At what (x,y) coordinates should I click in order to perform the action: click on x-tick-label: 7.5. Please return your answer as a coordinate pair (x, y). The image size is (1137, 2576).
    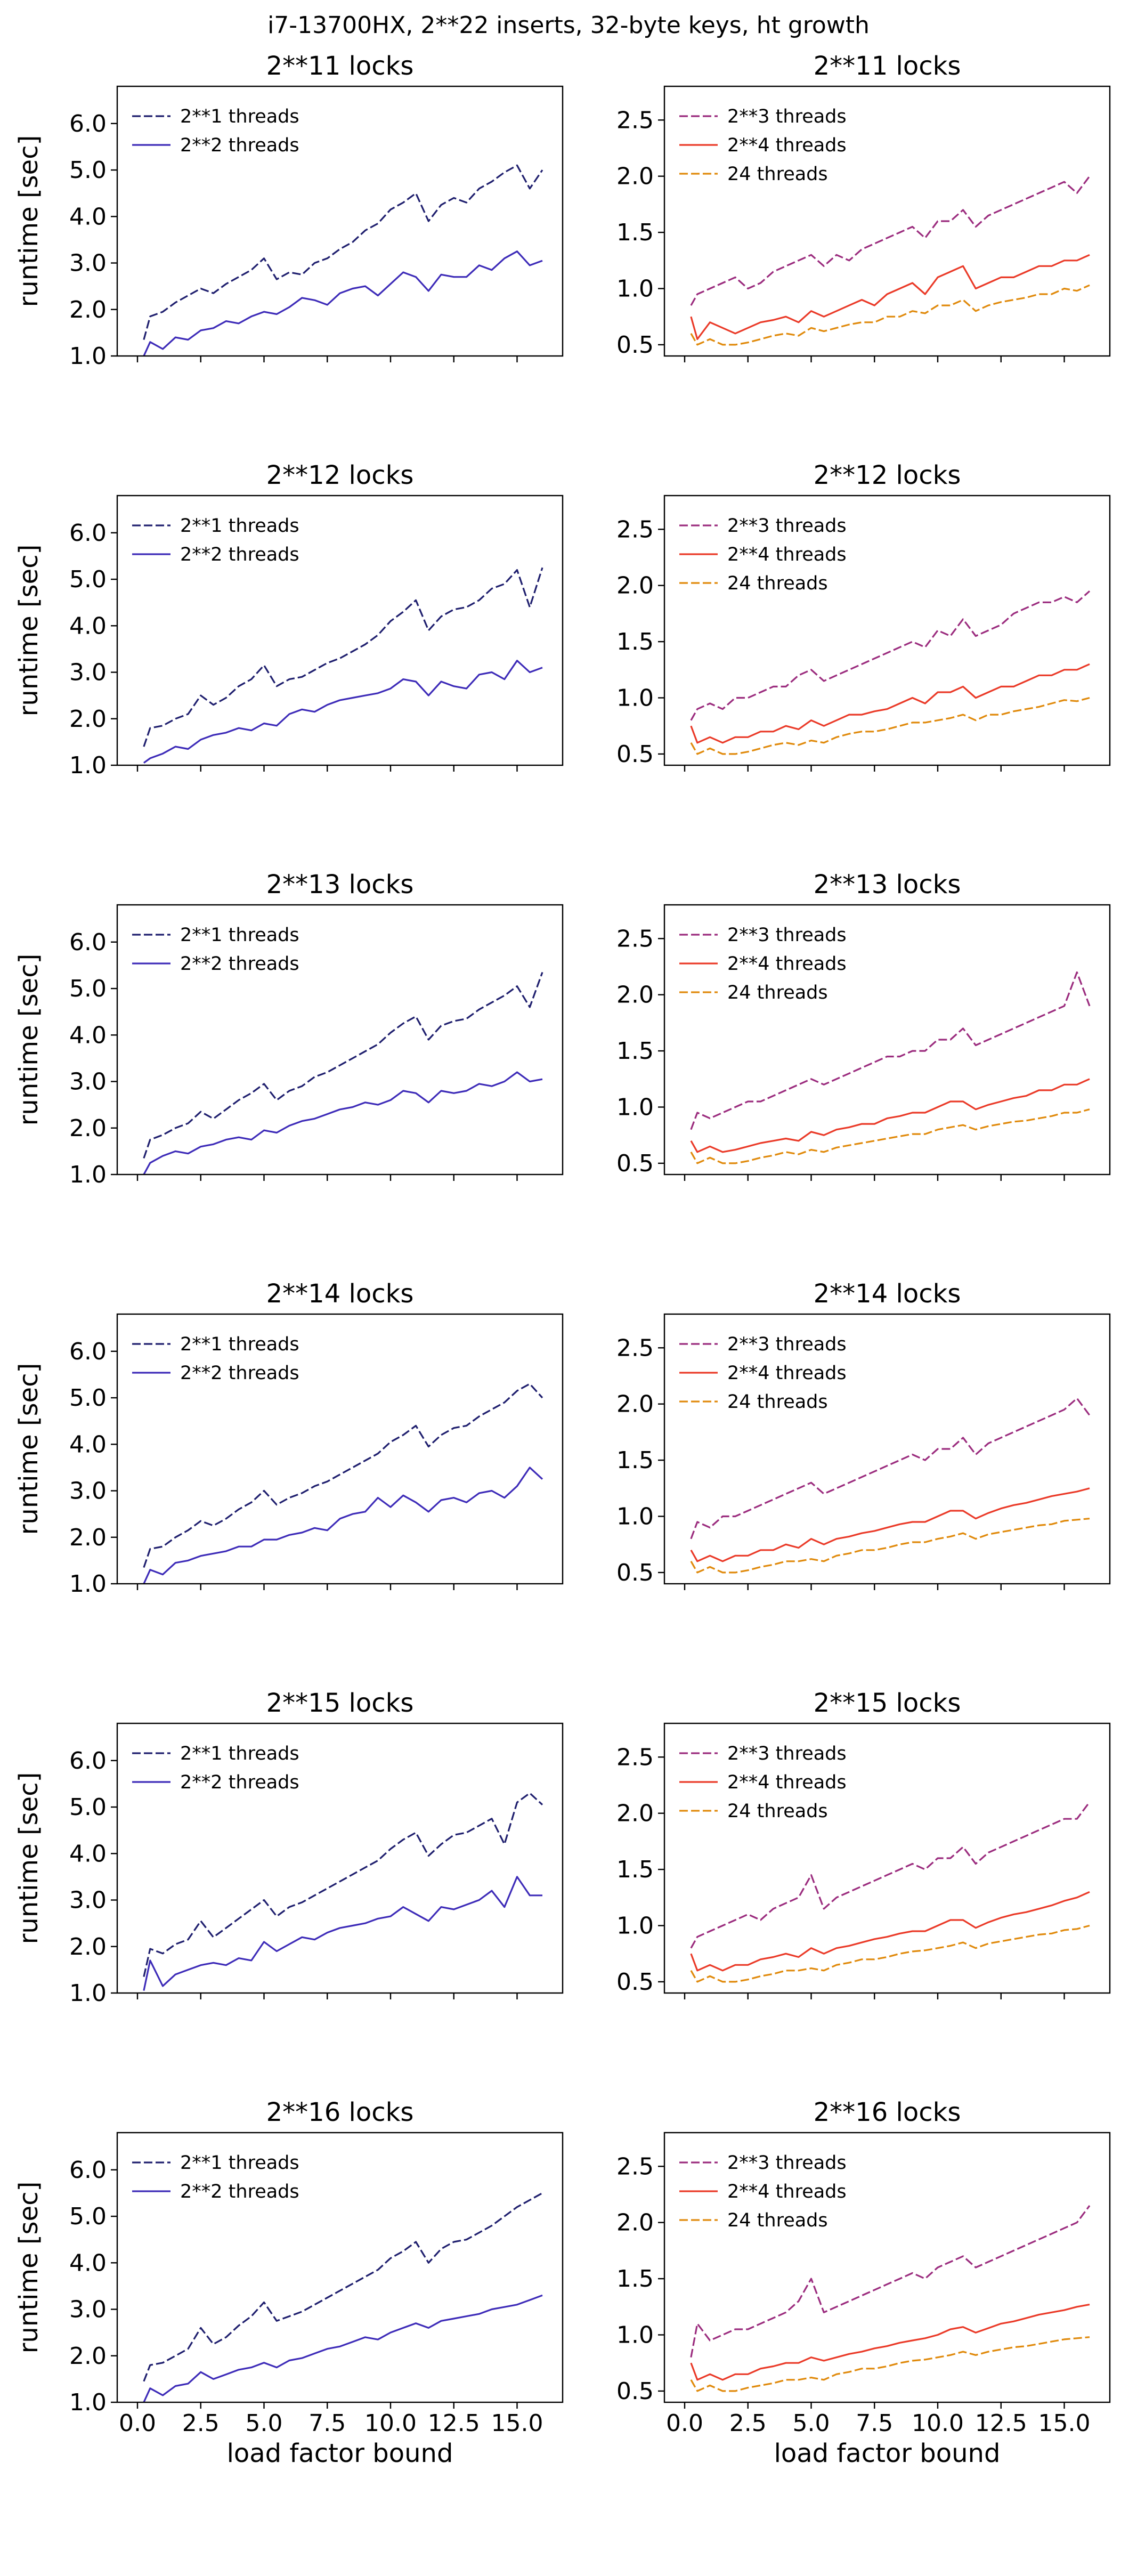
    Looking at the image, I should click on (874, 2424).